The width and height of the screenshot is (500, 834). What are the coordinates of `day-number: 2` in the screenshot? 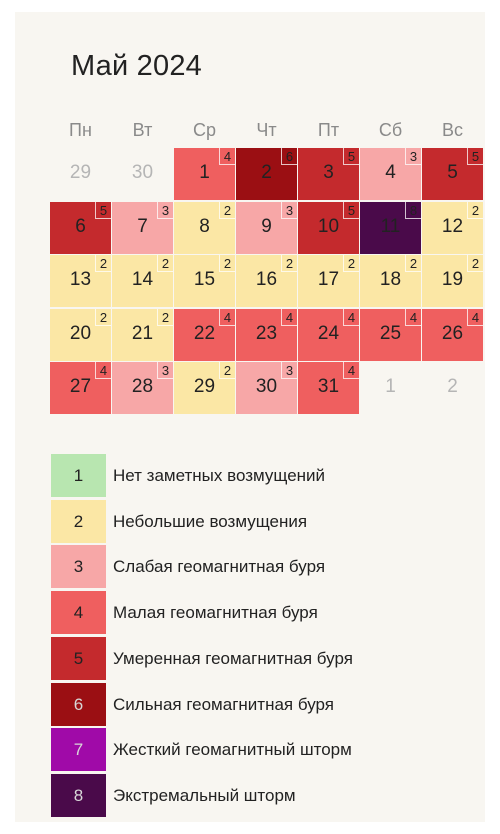 It's located at (452, 386).